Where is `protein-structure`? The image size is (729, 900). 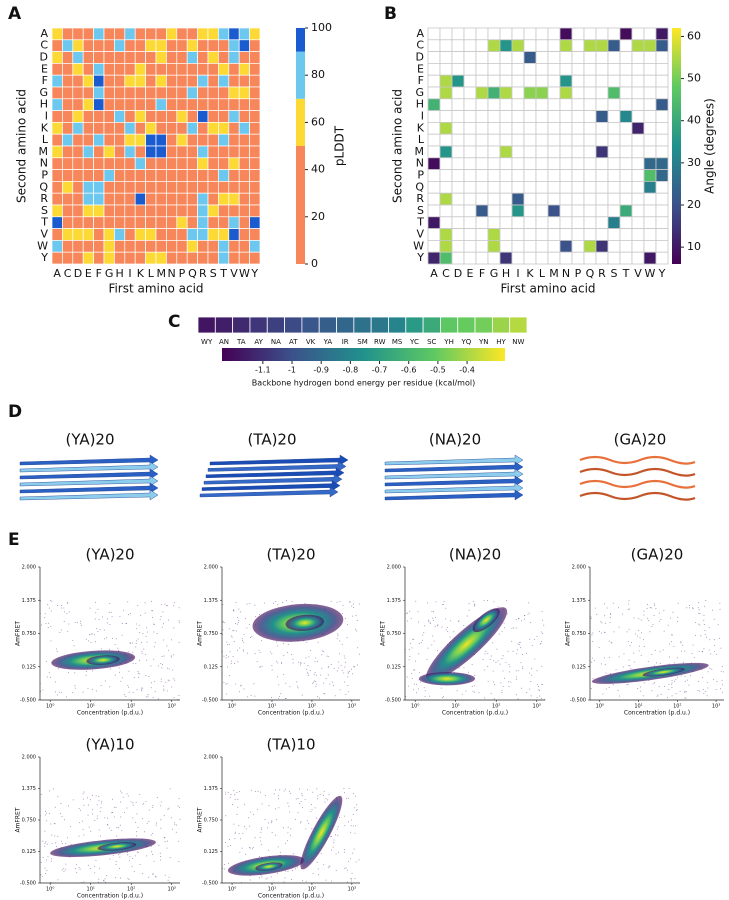 protein-structure is located at coordinates (89, 477).